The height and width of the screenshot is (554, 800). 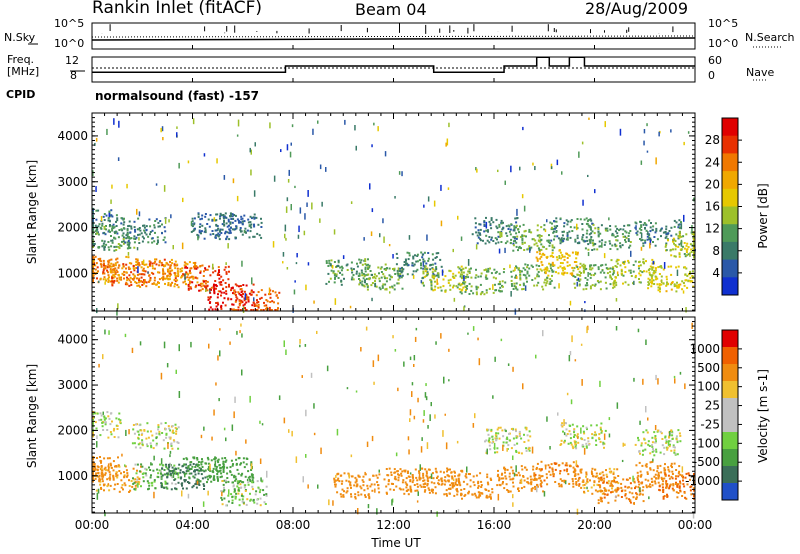 I want to click on beam-label: Beam 04, so click(x=391, y=9).